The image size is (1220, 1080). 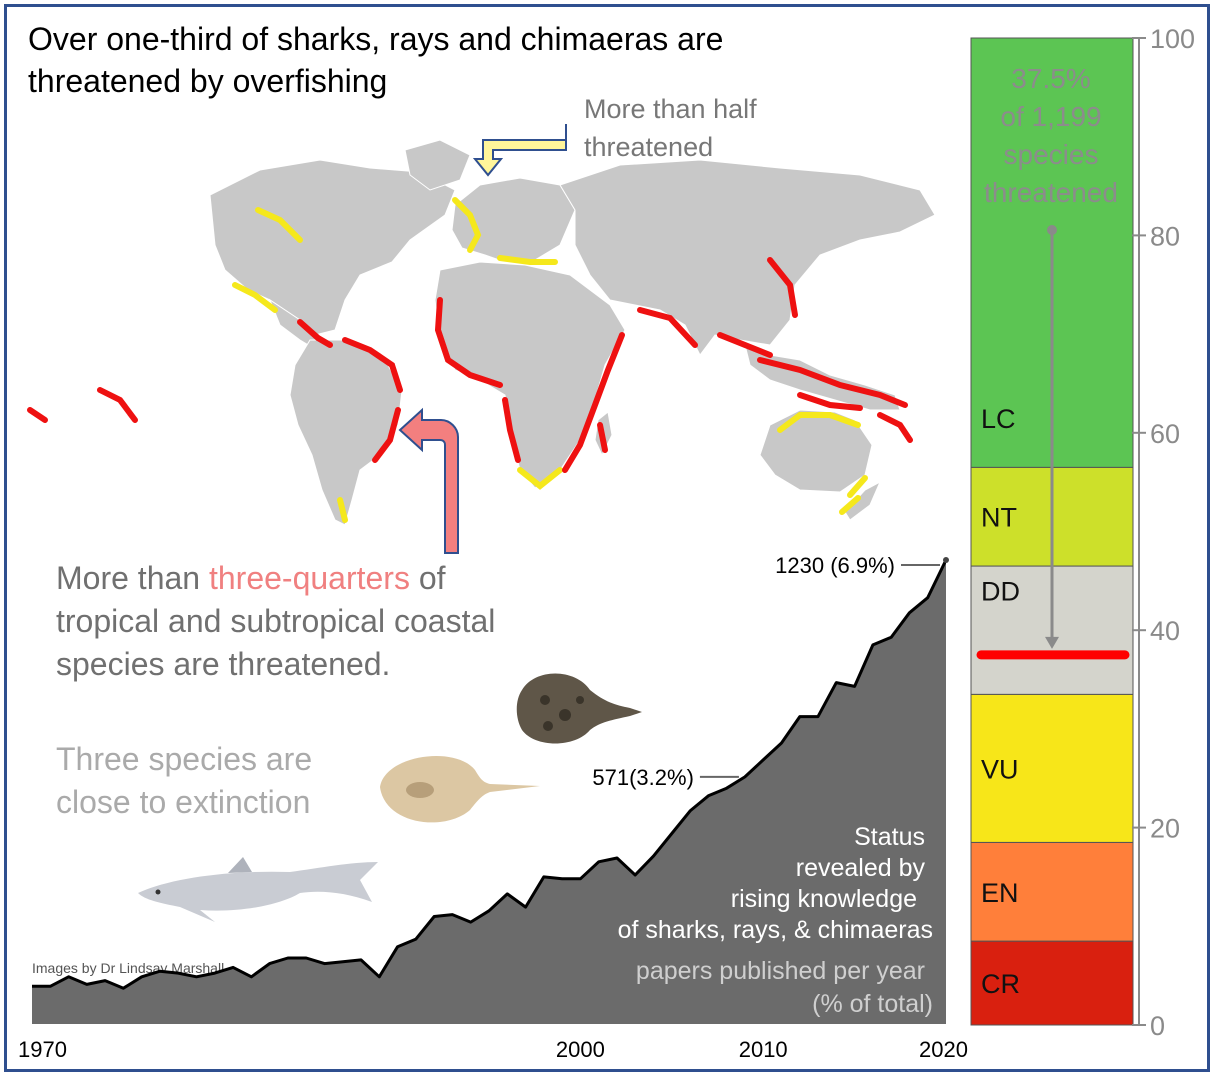 I want to click on area-annotations: 571(3.2%) 1230 (6.9%), so click(x=770, y=671).